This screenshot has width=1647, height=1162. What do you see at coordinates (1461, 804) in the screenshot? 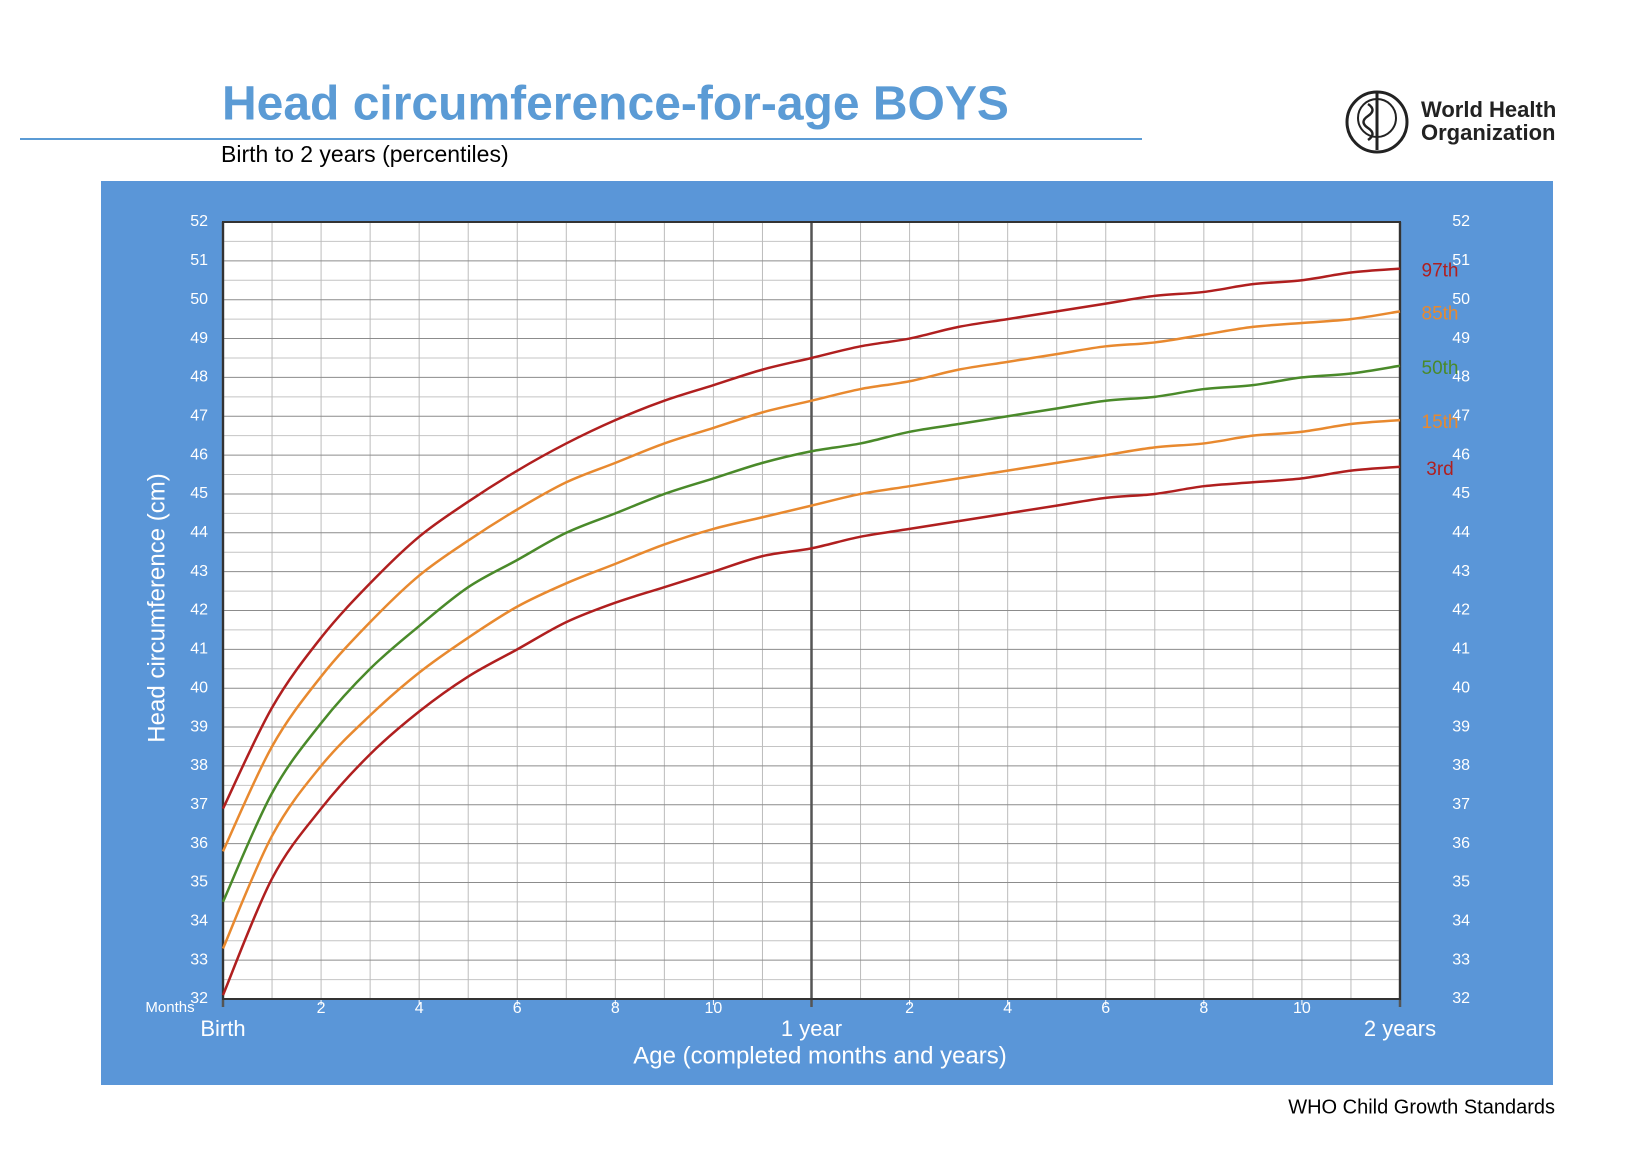
I see `y-tick-label-right: 37` at bounding box center [1461, 804].